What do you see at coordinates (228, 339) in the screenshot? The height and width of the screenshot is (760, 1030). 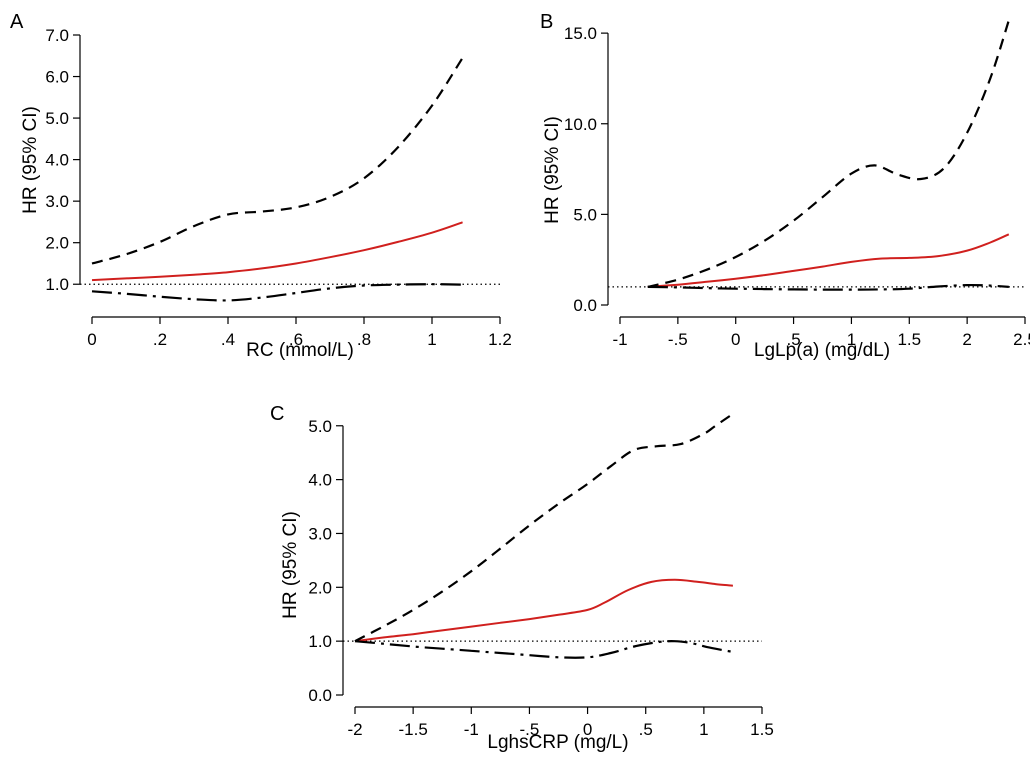 I see `x-tick-label: .4` at bounding box center [228, 339].